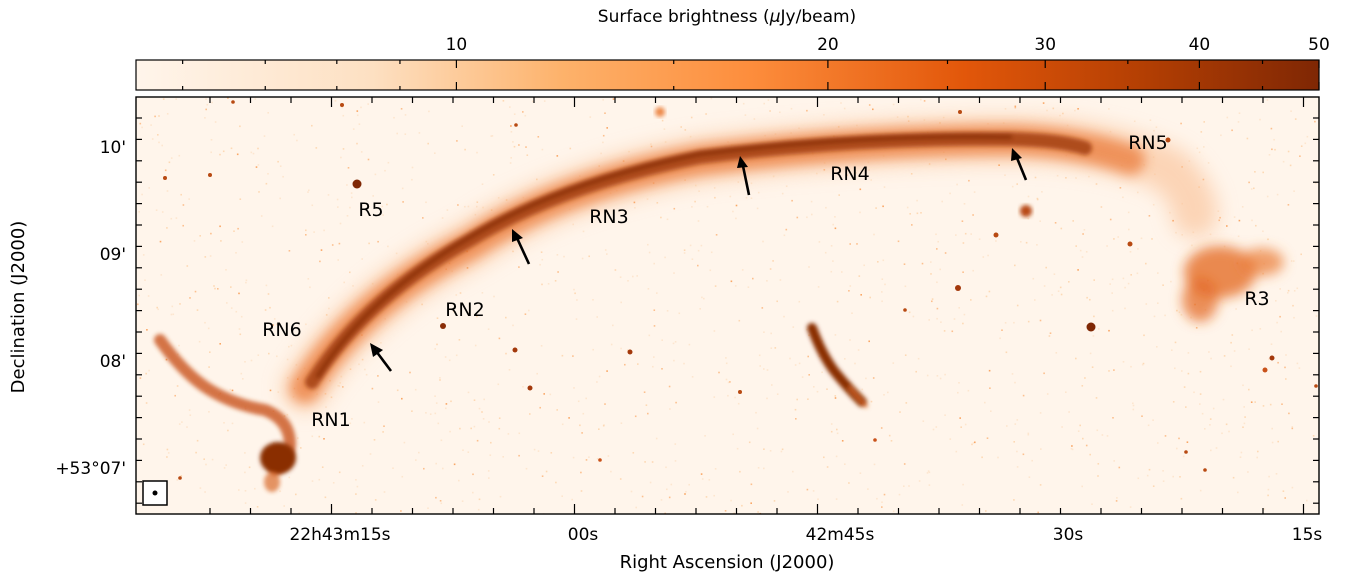 This screenshot has width=1356, height=576. Describe the element at coordinates (18, 307) in the screenshot. I see `y-axis-label: Declination (J2000)` at that location.